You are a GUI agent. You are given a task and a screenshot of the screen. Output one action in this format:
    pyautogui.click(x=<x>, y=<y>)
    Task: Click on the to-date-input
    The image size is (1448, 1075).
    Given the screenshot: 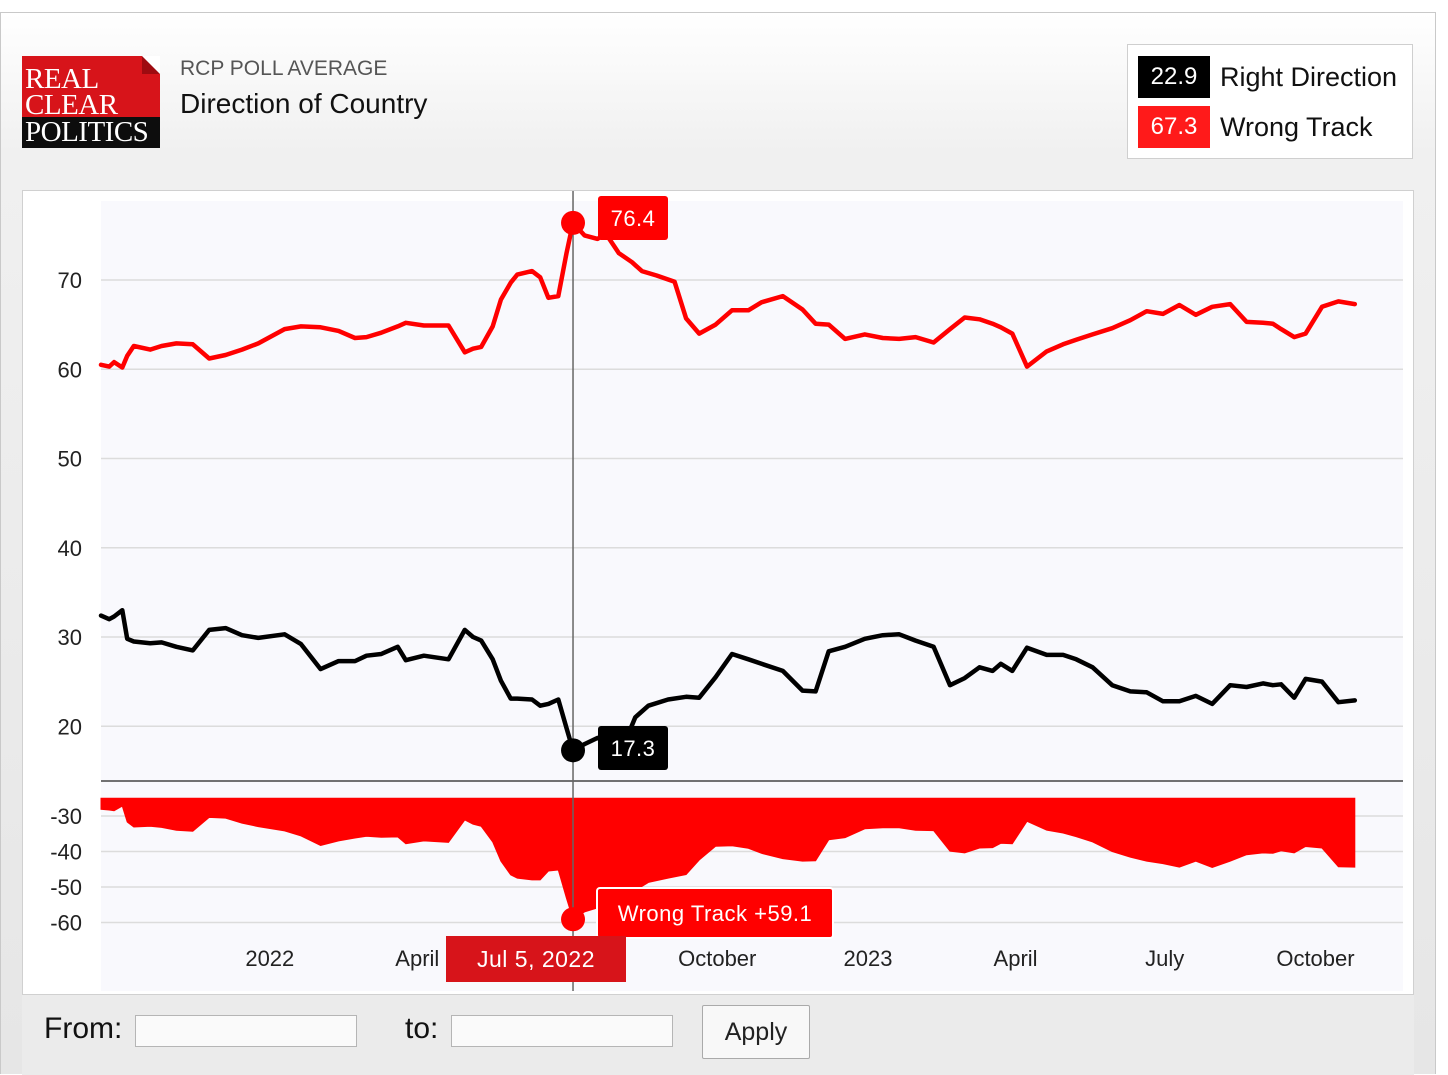 What is the action you would take?
    pyautogui.click(x=562, y=1031)
    